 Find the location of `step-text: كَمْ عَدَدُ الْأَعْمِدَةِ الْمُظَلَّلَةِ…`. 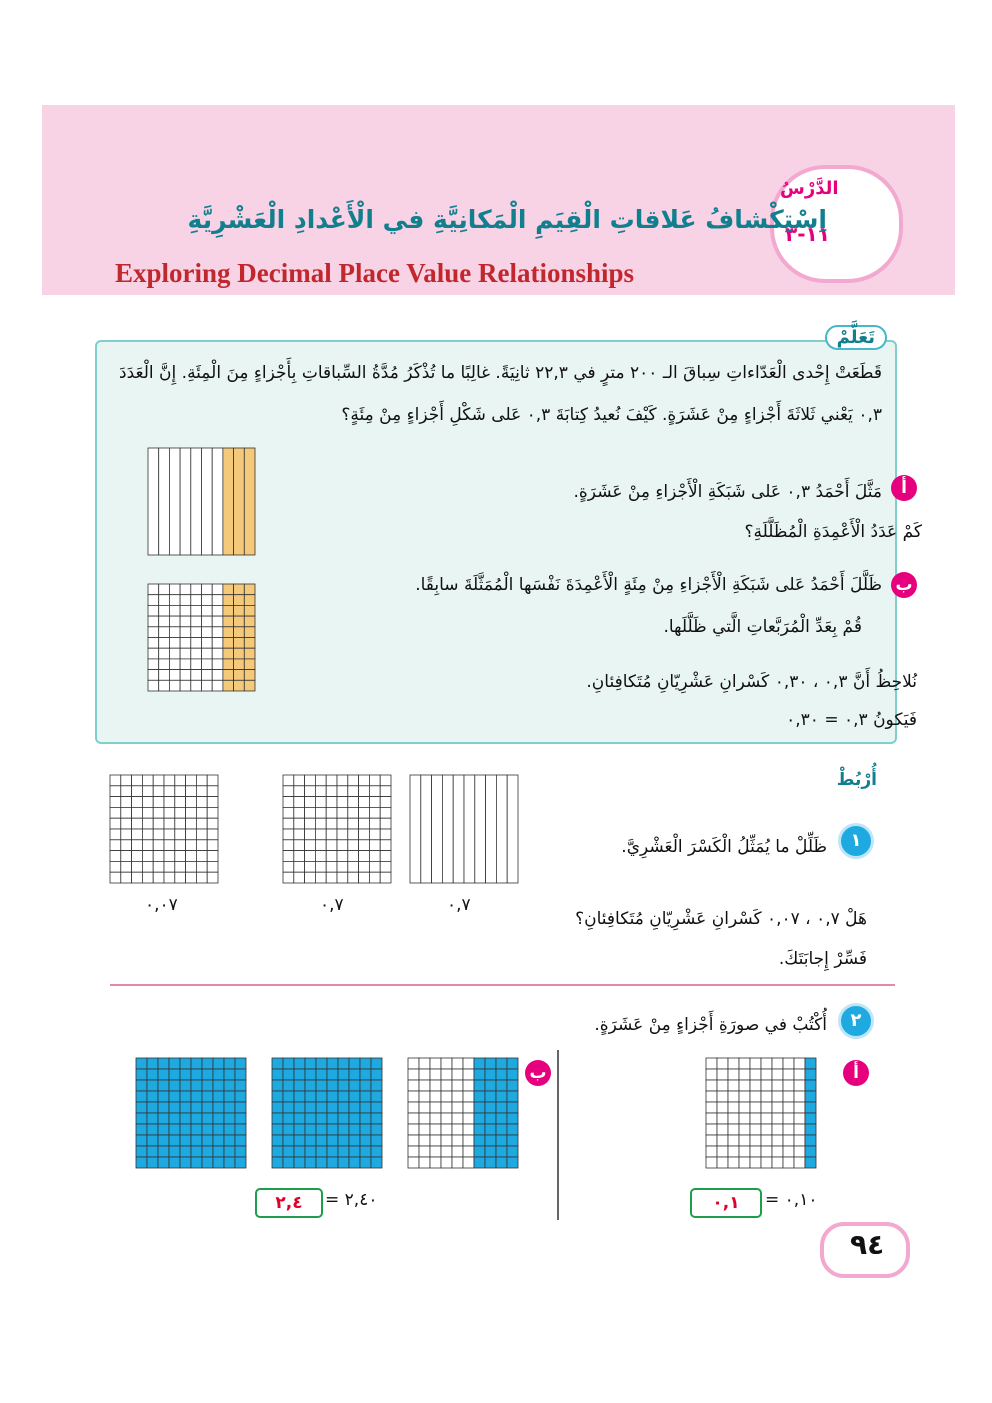

step-text: كَمْ عَدَدُ الْأَعْمِدَةِ الْمُظَلَّلَةِ… is located at coordinates (833, 532).